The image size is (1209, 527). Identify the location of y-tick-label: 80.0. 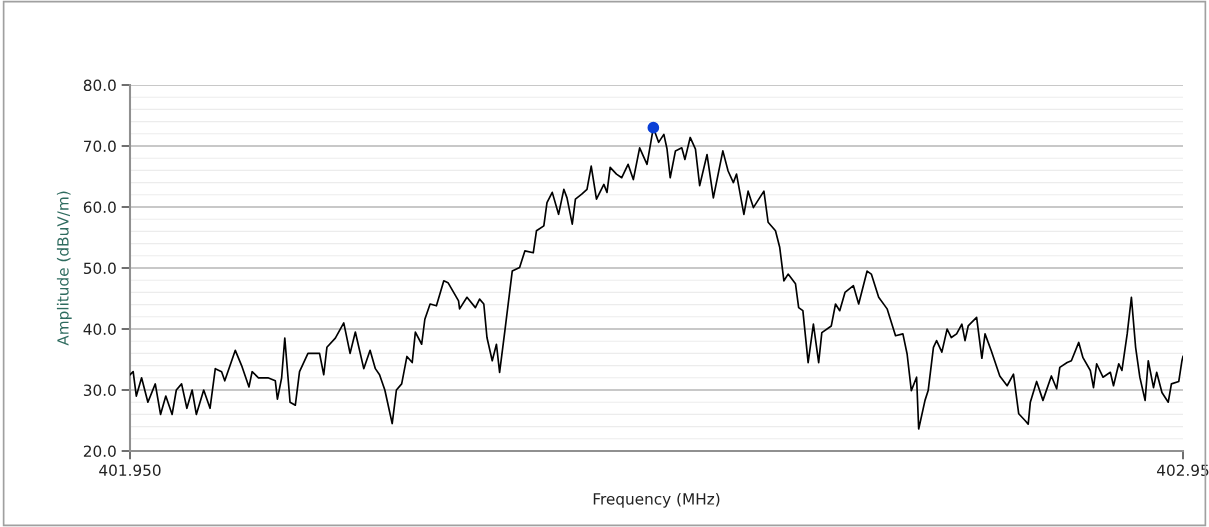
(99, 85).